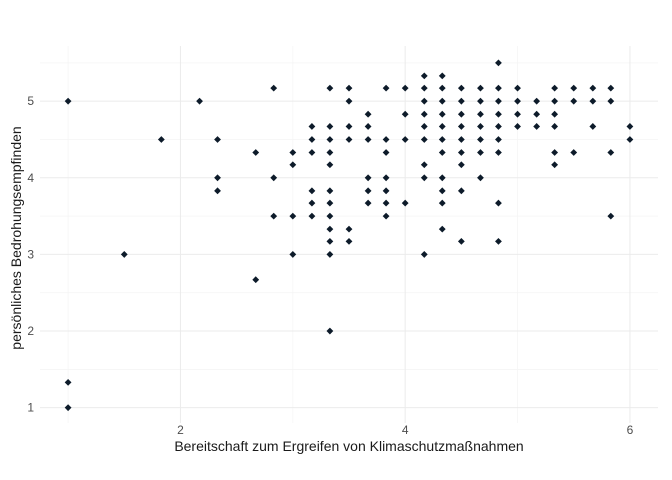  Describe the element at coordinates (30, 101) in the screenshot. I see `y-tick-label: 5` at that location.